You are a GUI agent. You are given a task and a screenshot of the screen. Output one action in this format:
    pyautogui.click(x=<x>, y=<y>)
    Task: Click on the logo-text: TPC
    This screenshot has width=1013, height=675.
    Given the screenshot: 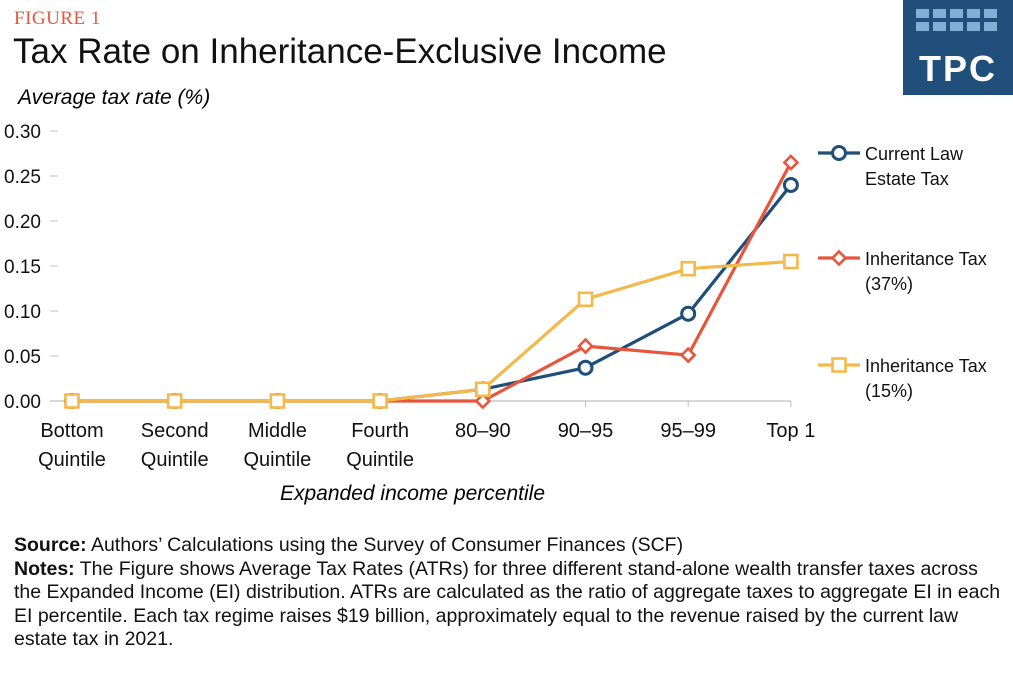 What is the action you would take?
    pyautogui.click(x=958, y=68)
    